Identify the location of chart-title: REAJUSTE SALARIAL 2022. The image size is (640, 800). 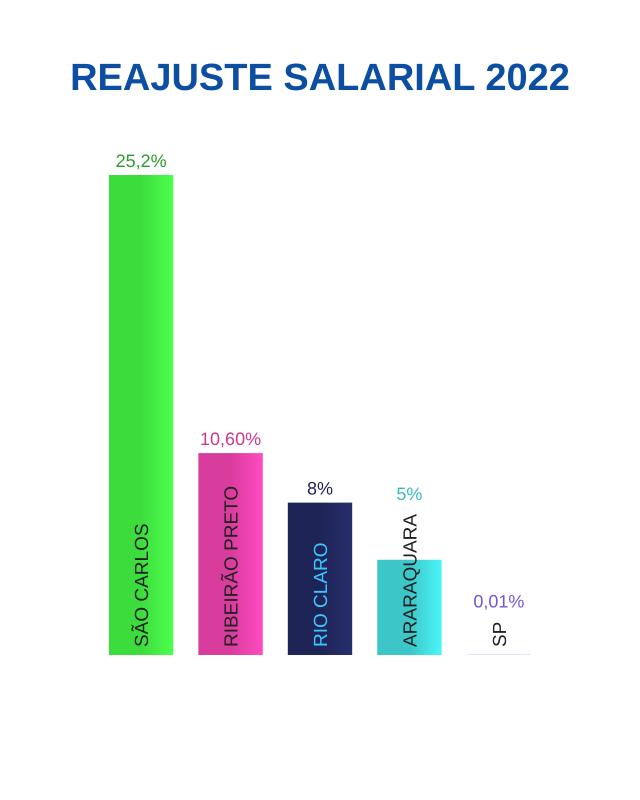
(320, 78).